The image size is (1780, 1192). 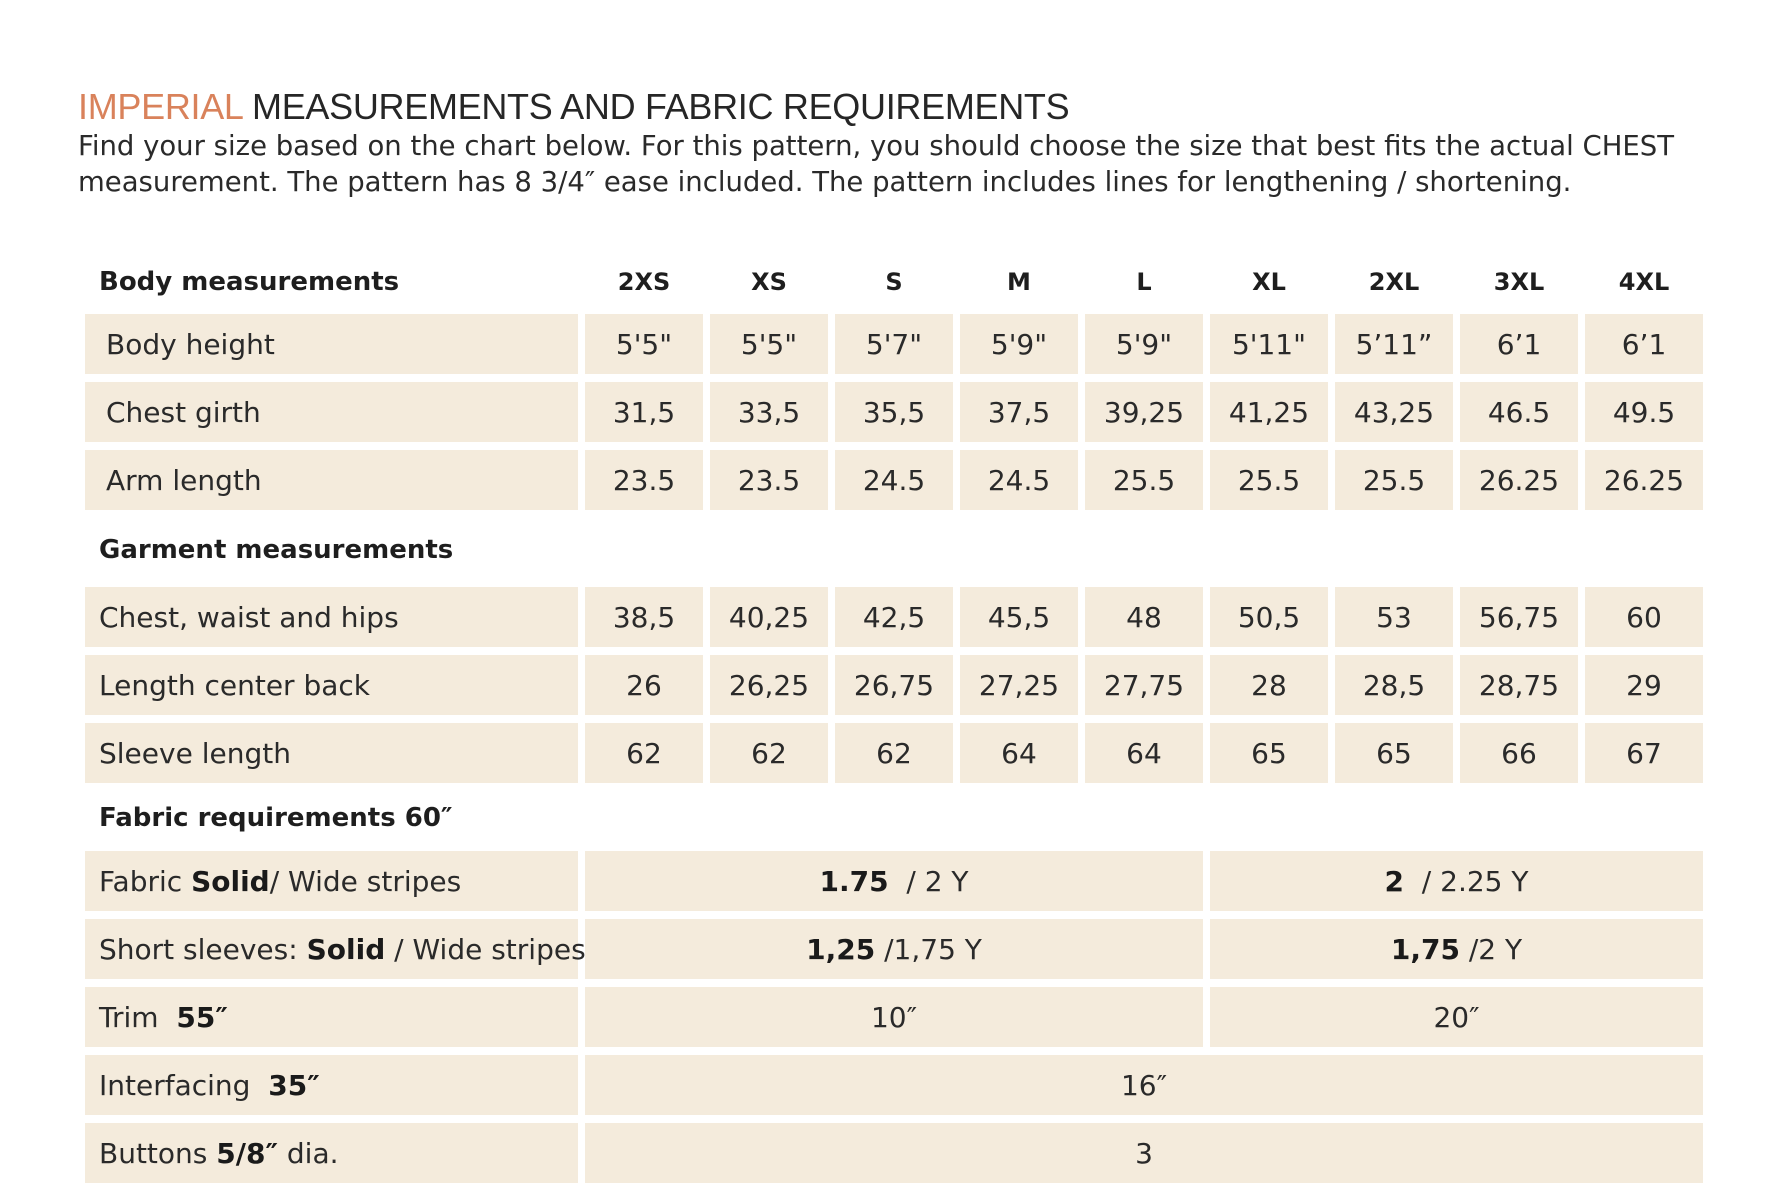 I want to click on row-label-short-sleeves: Short sleeves: Solid / Wide stripes, so click(x=335, y=949).